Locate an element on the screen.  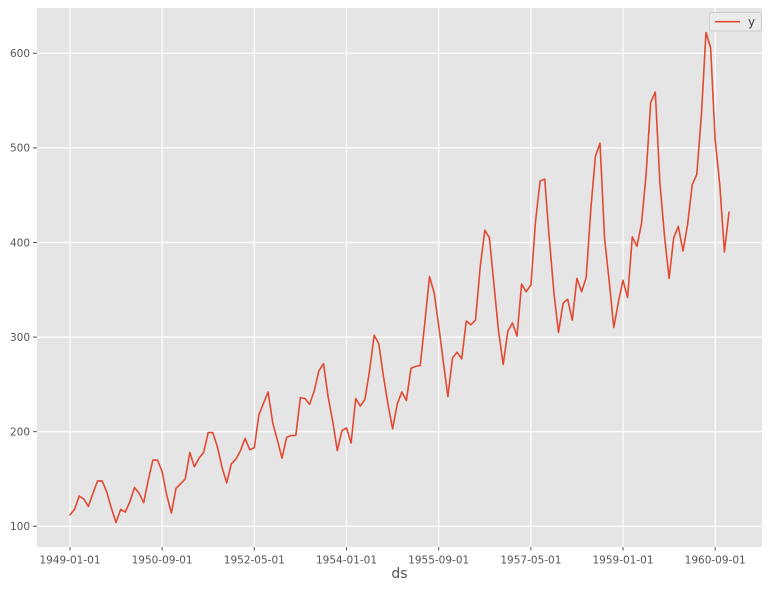
x-tick-label: 1955-09-01 is located at coordinates (438, 561).